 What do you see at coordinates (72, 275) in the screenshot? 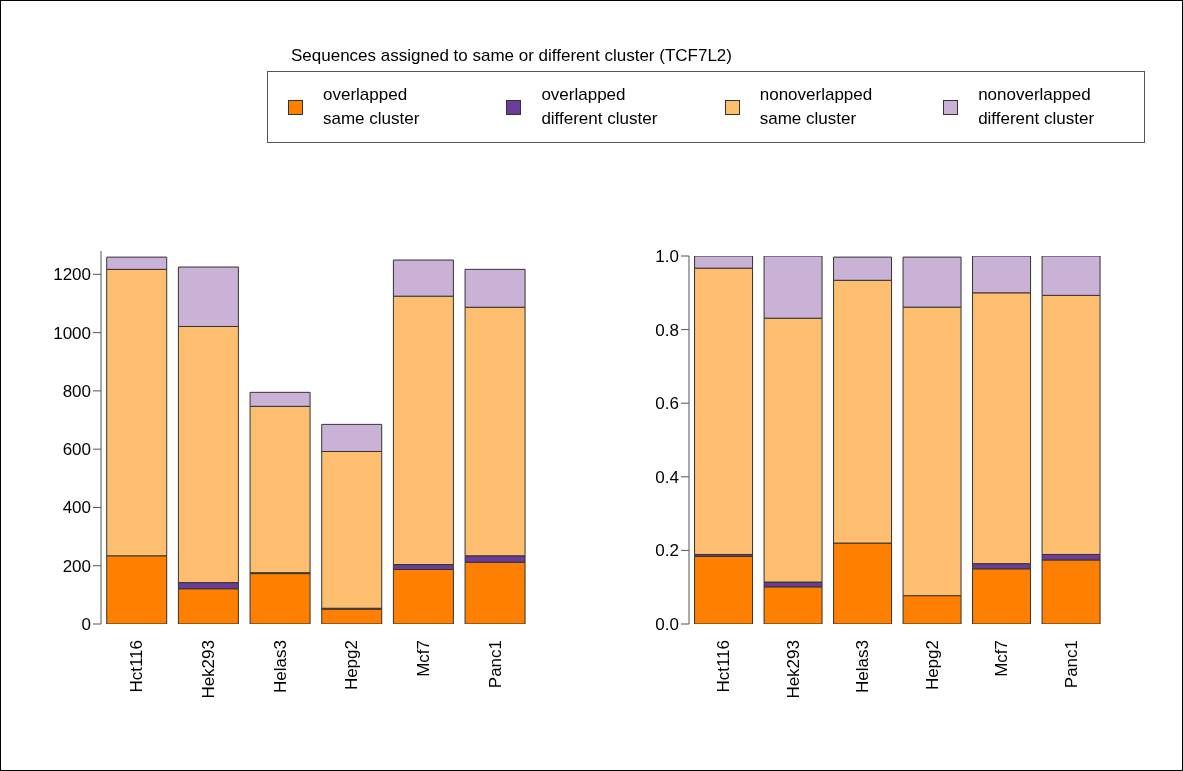
I see `y-tick-label: 1200` at bounding box center [72, 275].